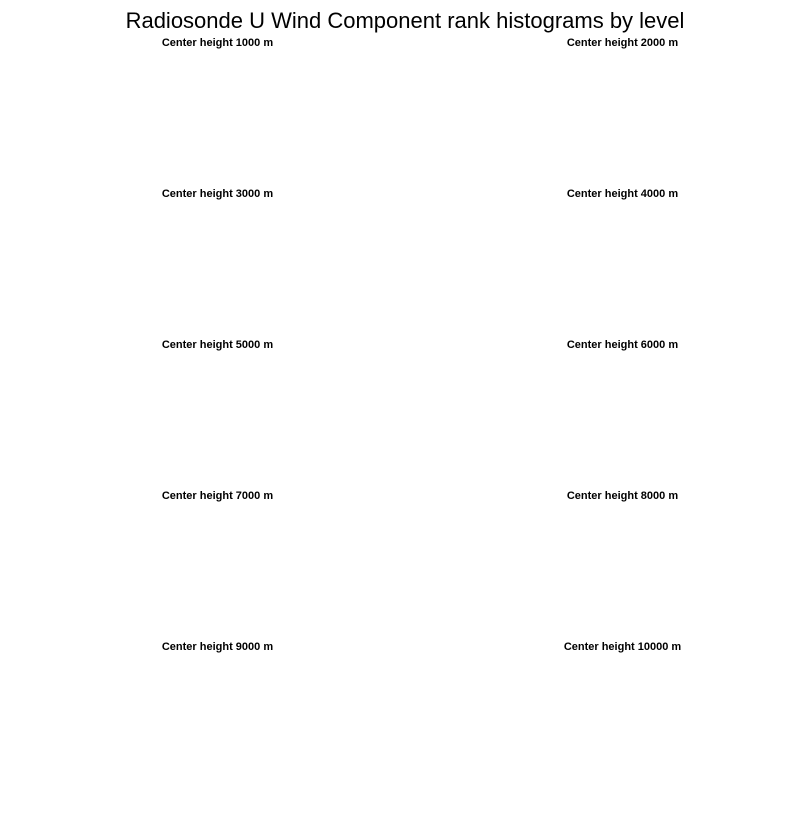 The width and height of the screenshot is (810, 832). I want to click on chart-panel: Center height 1000 m, so click(202, 110).